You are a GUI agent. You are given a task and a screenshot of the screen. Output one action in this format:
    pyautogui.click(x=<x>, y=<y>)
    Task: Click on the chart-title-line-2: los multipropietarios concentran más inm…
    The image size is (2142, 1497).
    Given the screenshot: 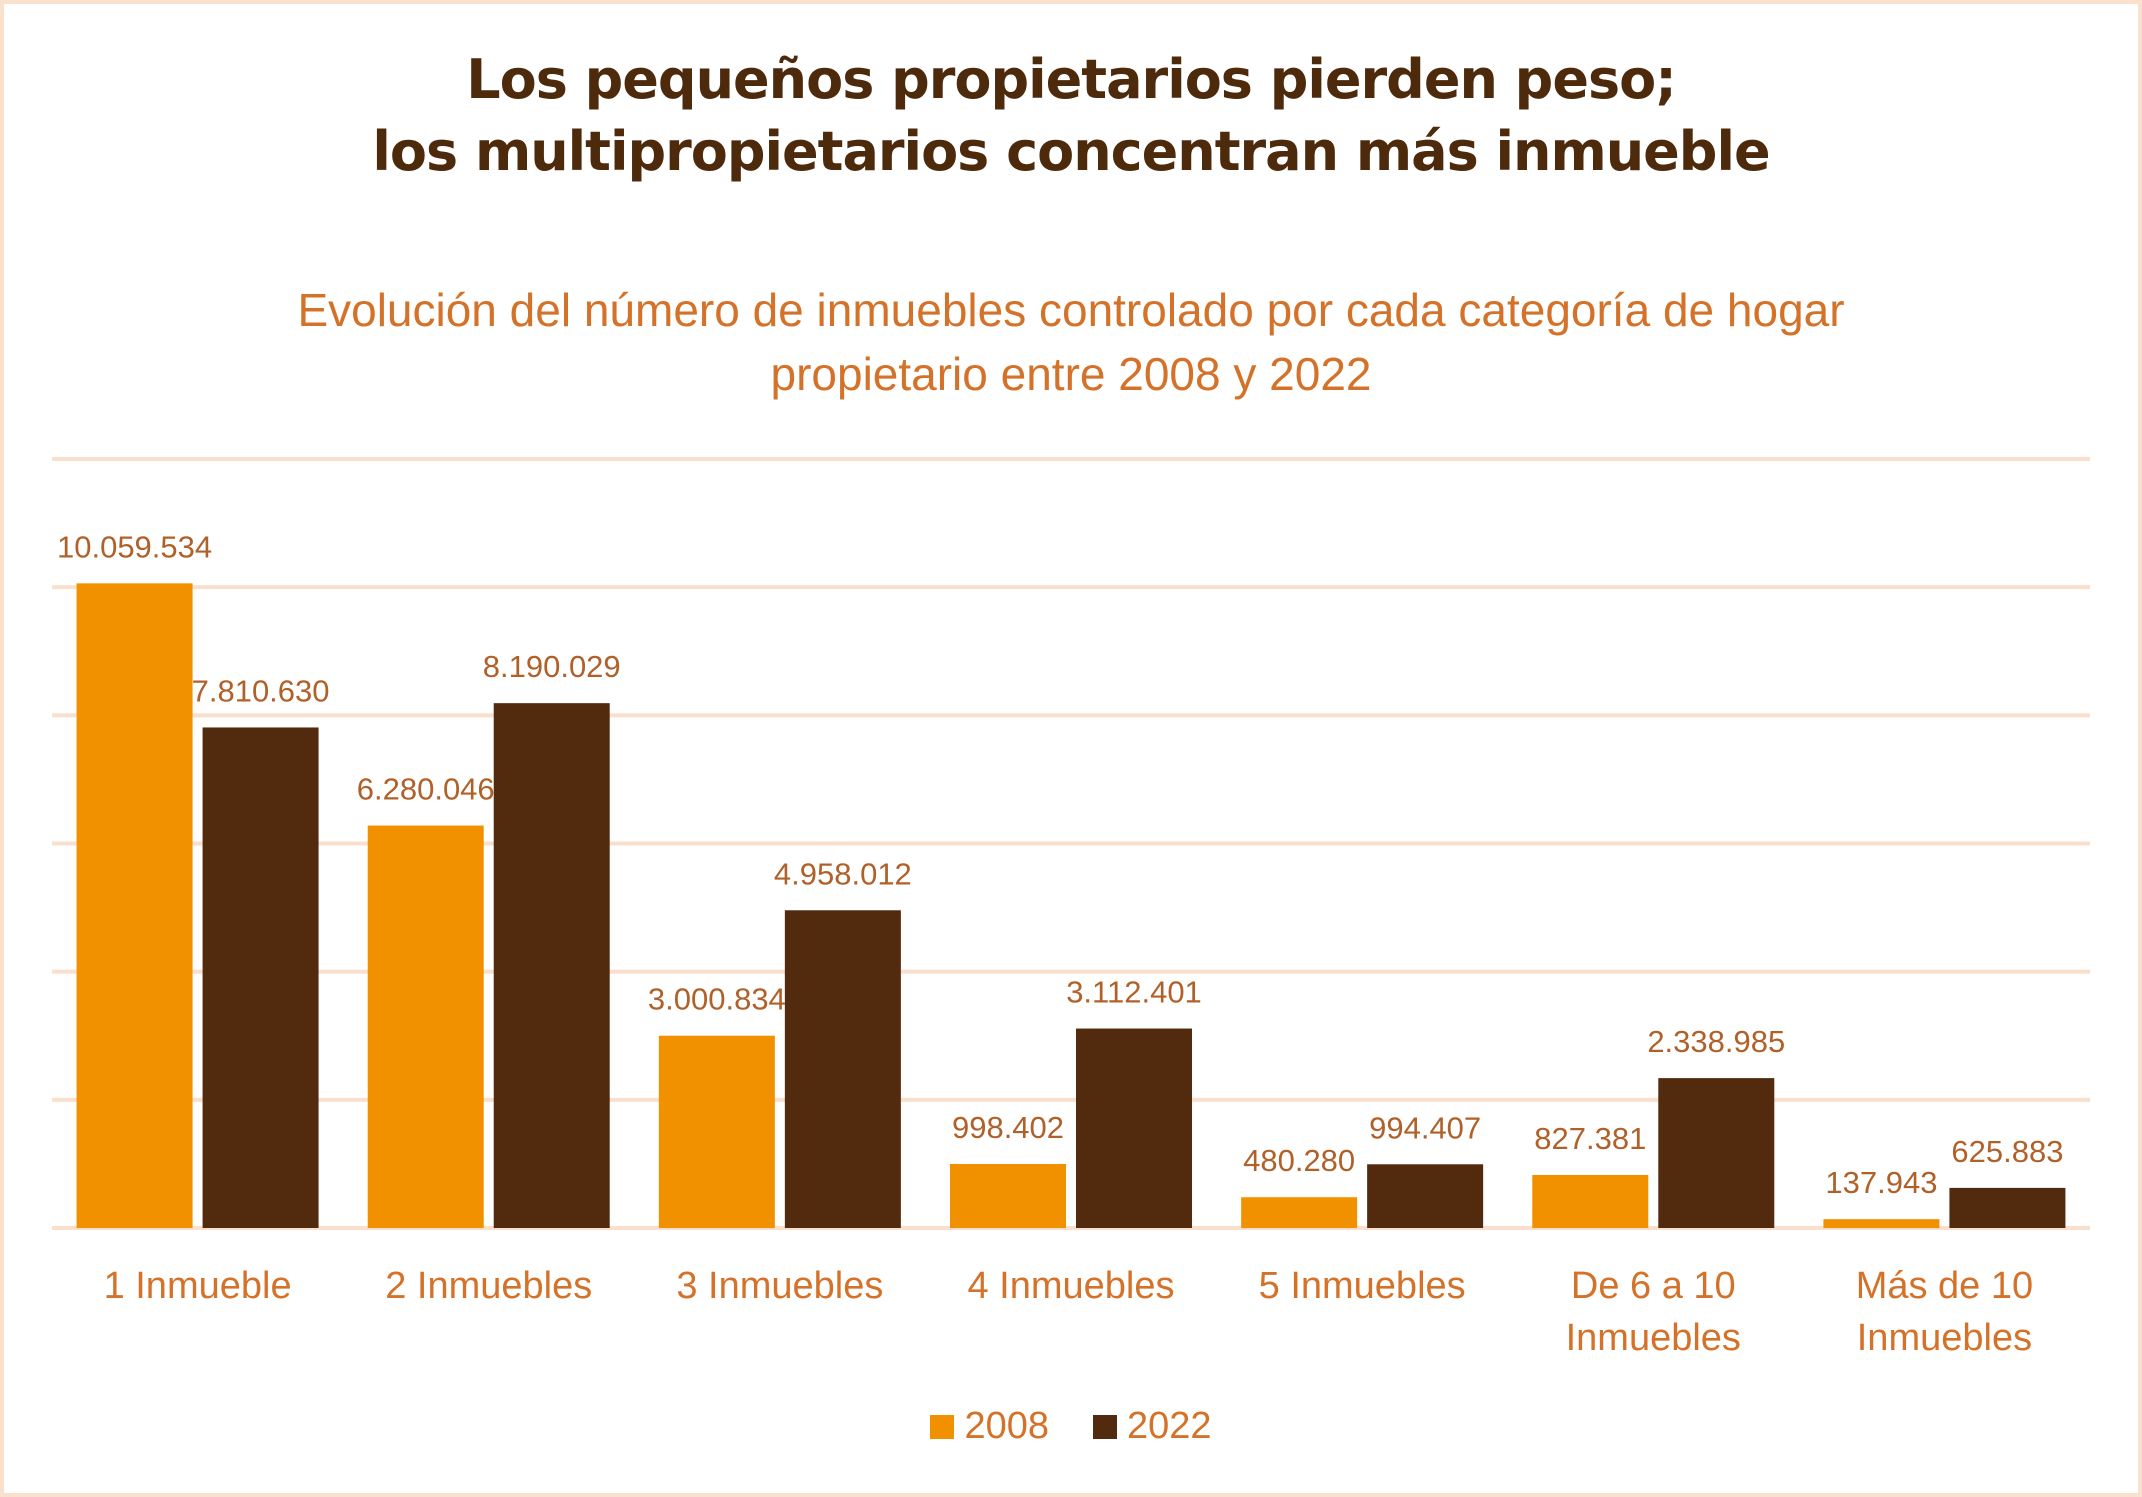 What is the action you would take?
    pyautogui.click(x=1071, y=151)
    